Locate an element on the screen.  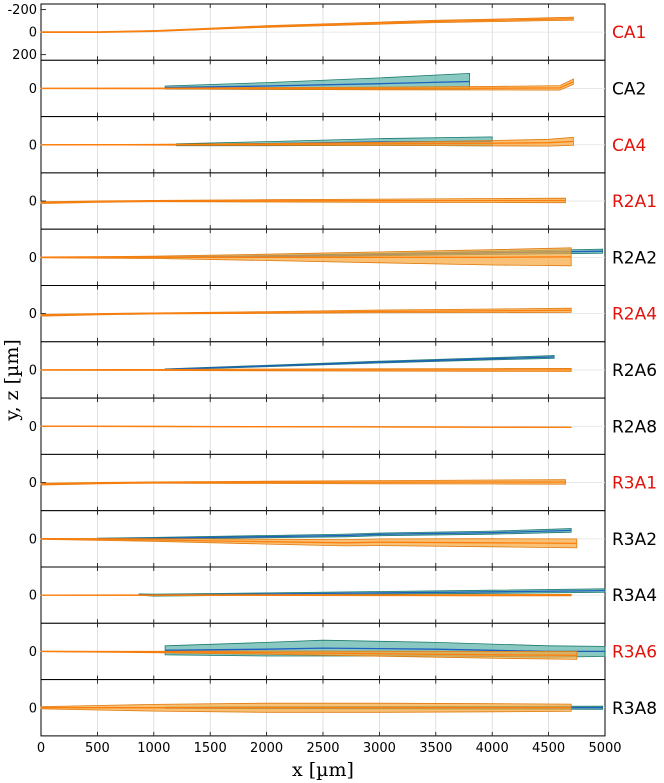
x-tick-label: 1000 is located at coordinates (153, 748).